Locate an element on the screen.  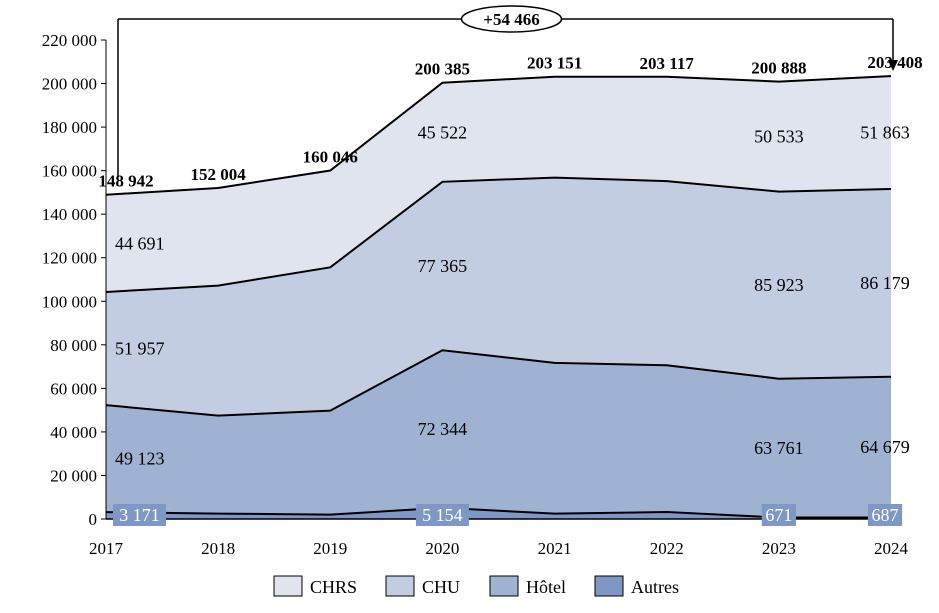
y-tick-label: 100 000 is located at coordinates (69, 301).